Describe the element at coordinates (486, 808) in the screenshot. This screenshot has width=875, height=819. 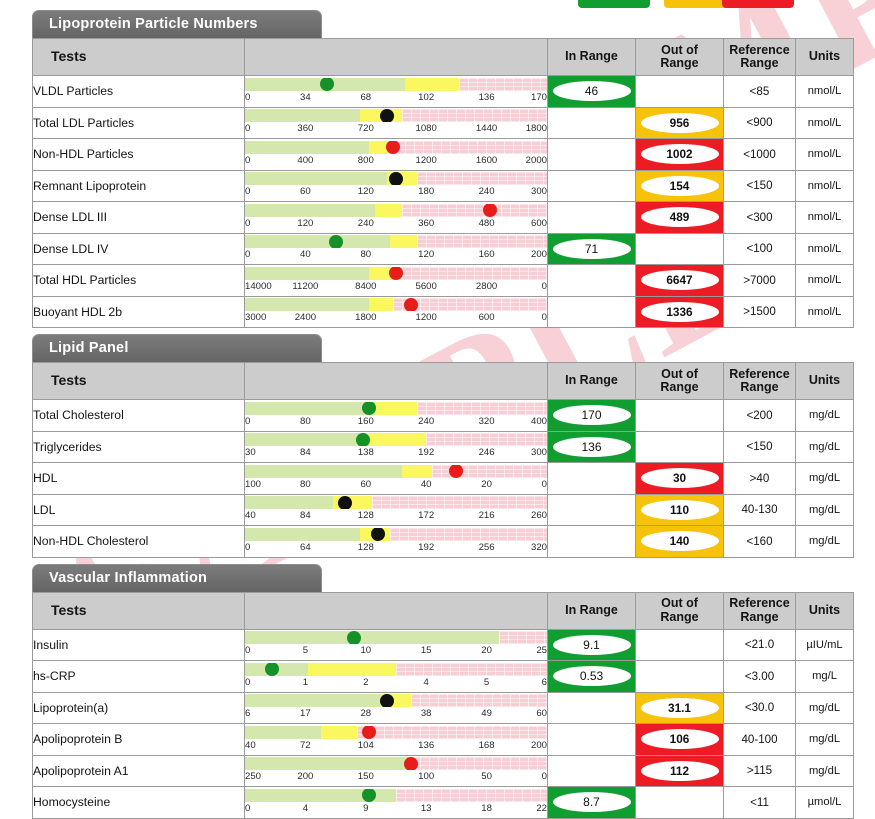
I see `gauge-tick-label: 18` at that location.